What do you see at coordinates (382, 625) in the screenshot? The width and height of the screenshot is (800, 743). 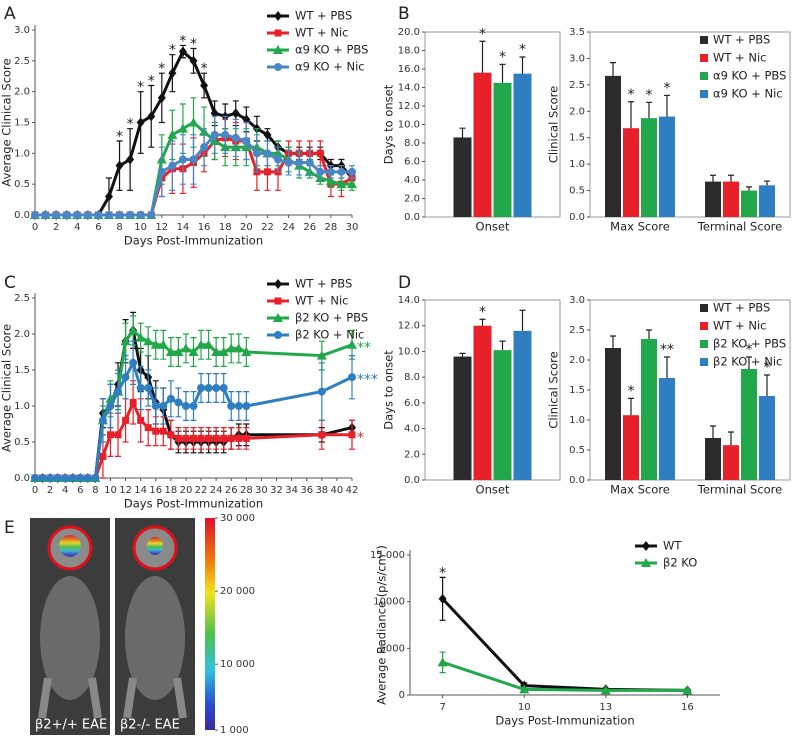 I see `y-axis-title: Average Radiance (p/s/cm²)` at bounding box center [382, 625].